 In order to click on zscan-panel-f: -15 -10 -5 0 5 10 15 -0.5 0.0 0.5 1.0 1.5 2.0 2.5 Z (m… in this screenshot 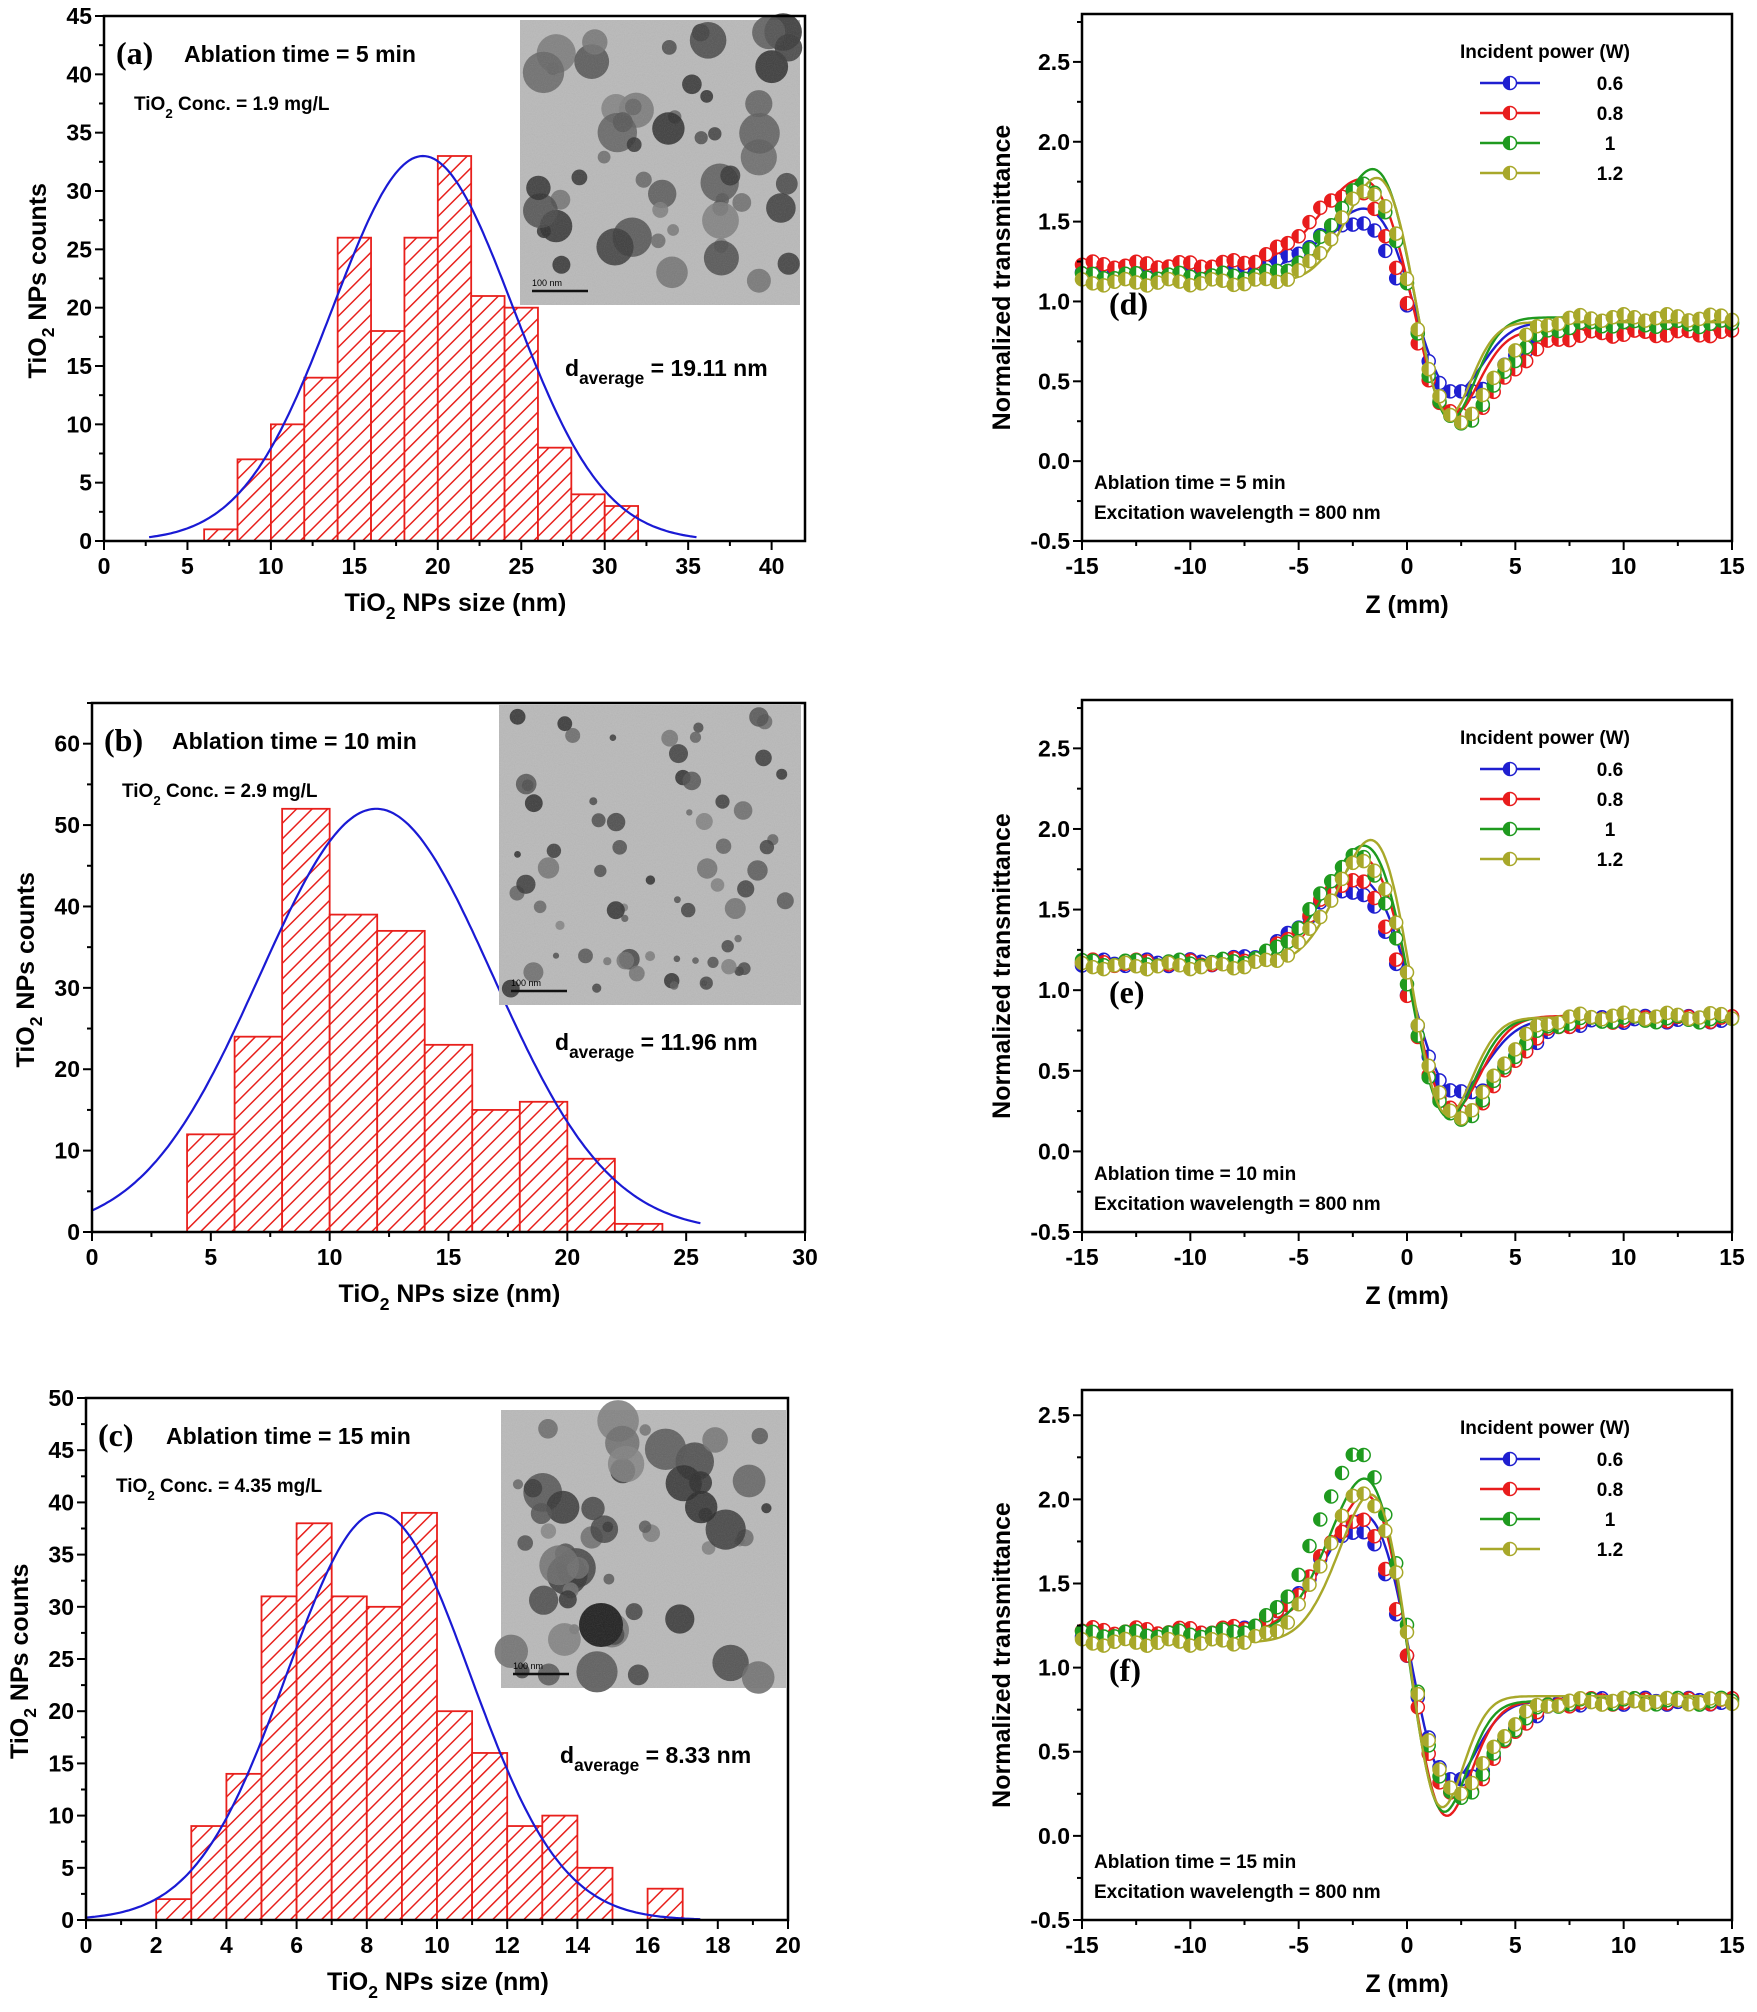, I will do `click(1366, 1693)`.